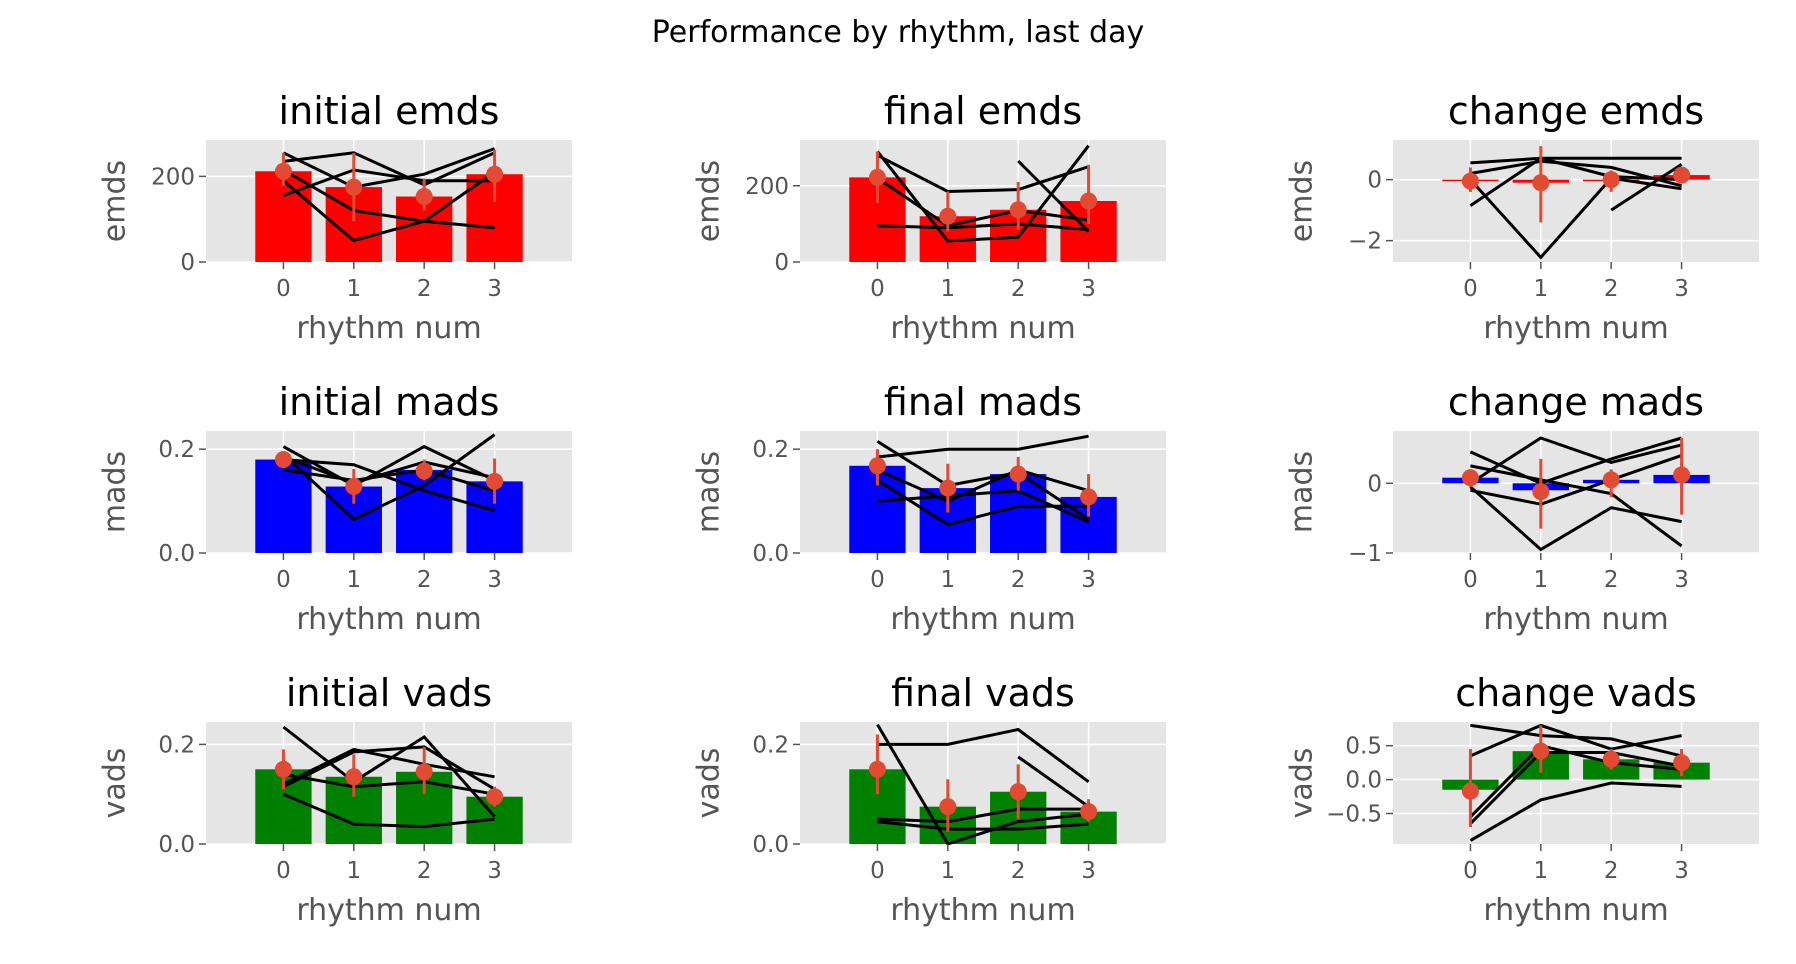  What do you see at coordinates (389, 402) in the screenshot?
I see `subplot-title: initial mads` at bounding box center [389, 402].